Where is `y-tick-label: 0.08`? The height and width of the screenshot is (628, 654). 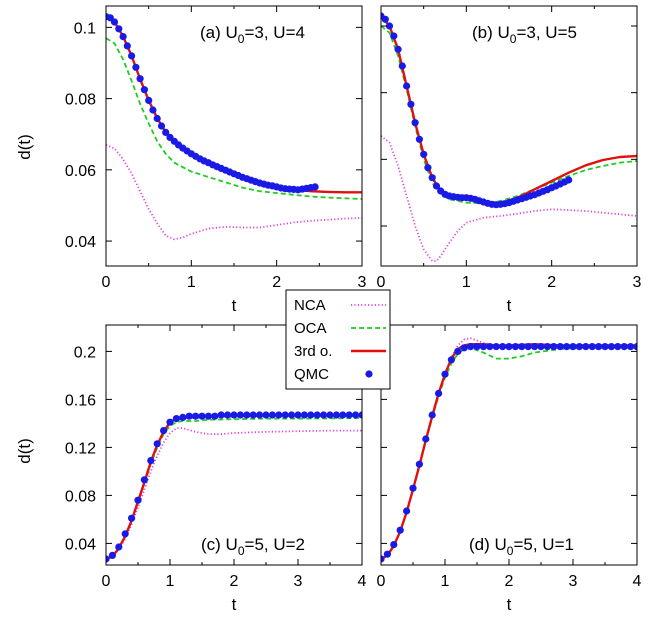
y-tick-label: 0.08 is located at coordinates (80, 496).